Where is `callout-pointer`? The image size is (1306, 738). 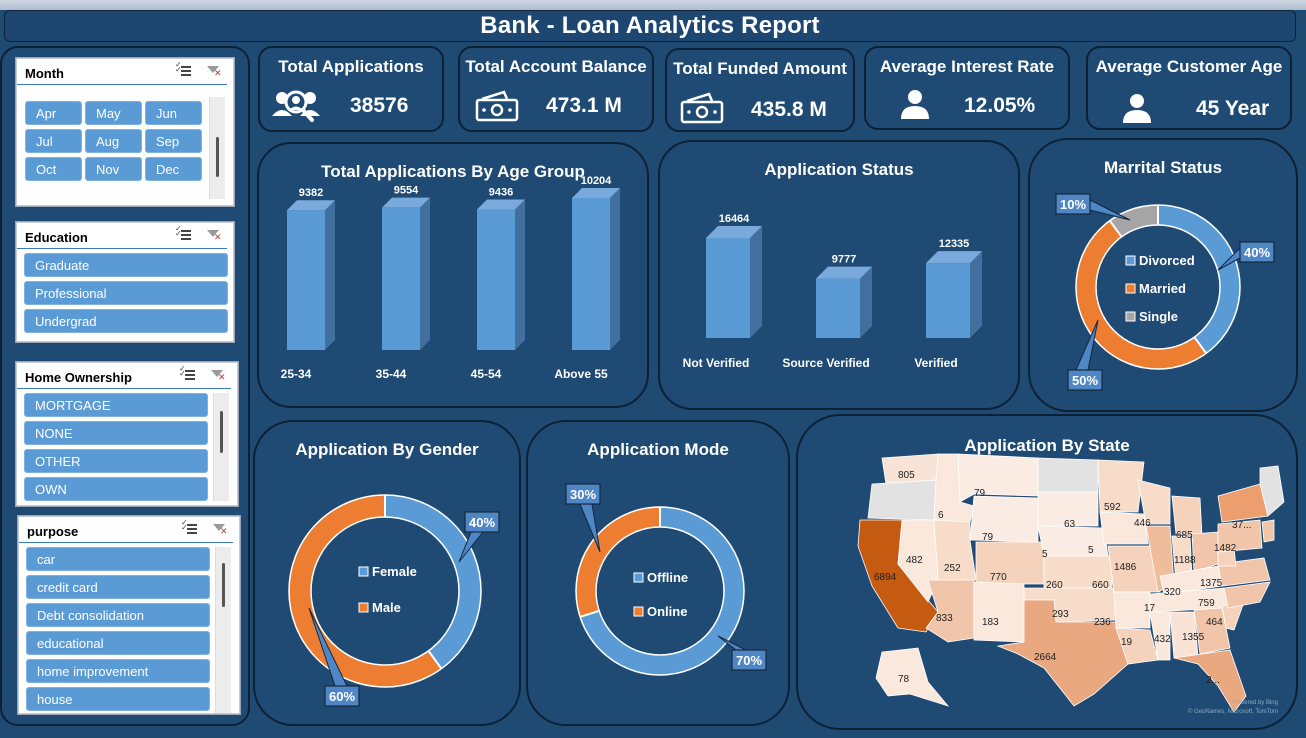 callout-pointer is located at coordinates (1110, 210).